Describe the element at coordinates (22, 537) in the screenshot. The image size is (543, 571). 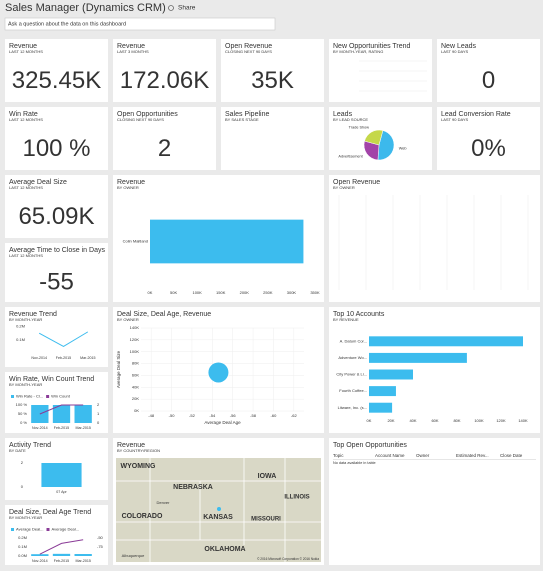
I see `y-tick-label: 0.2M` at that location.